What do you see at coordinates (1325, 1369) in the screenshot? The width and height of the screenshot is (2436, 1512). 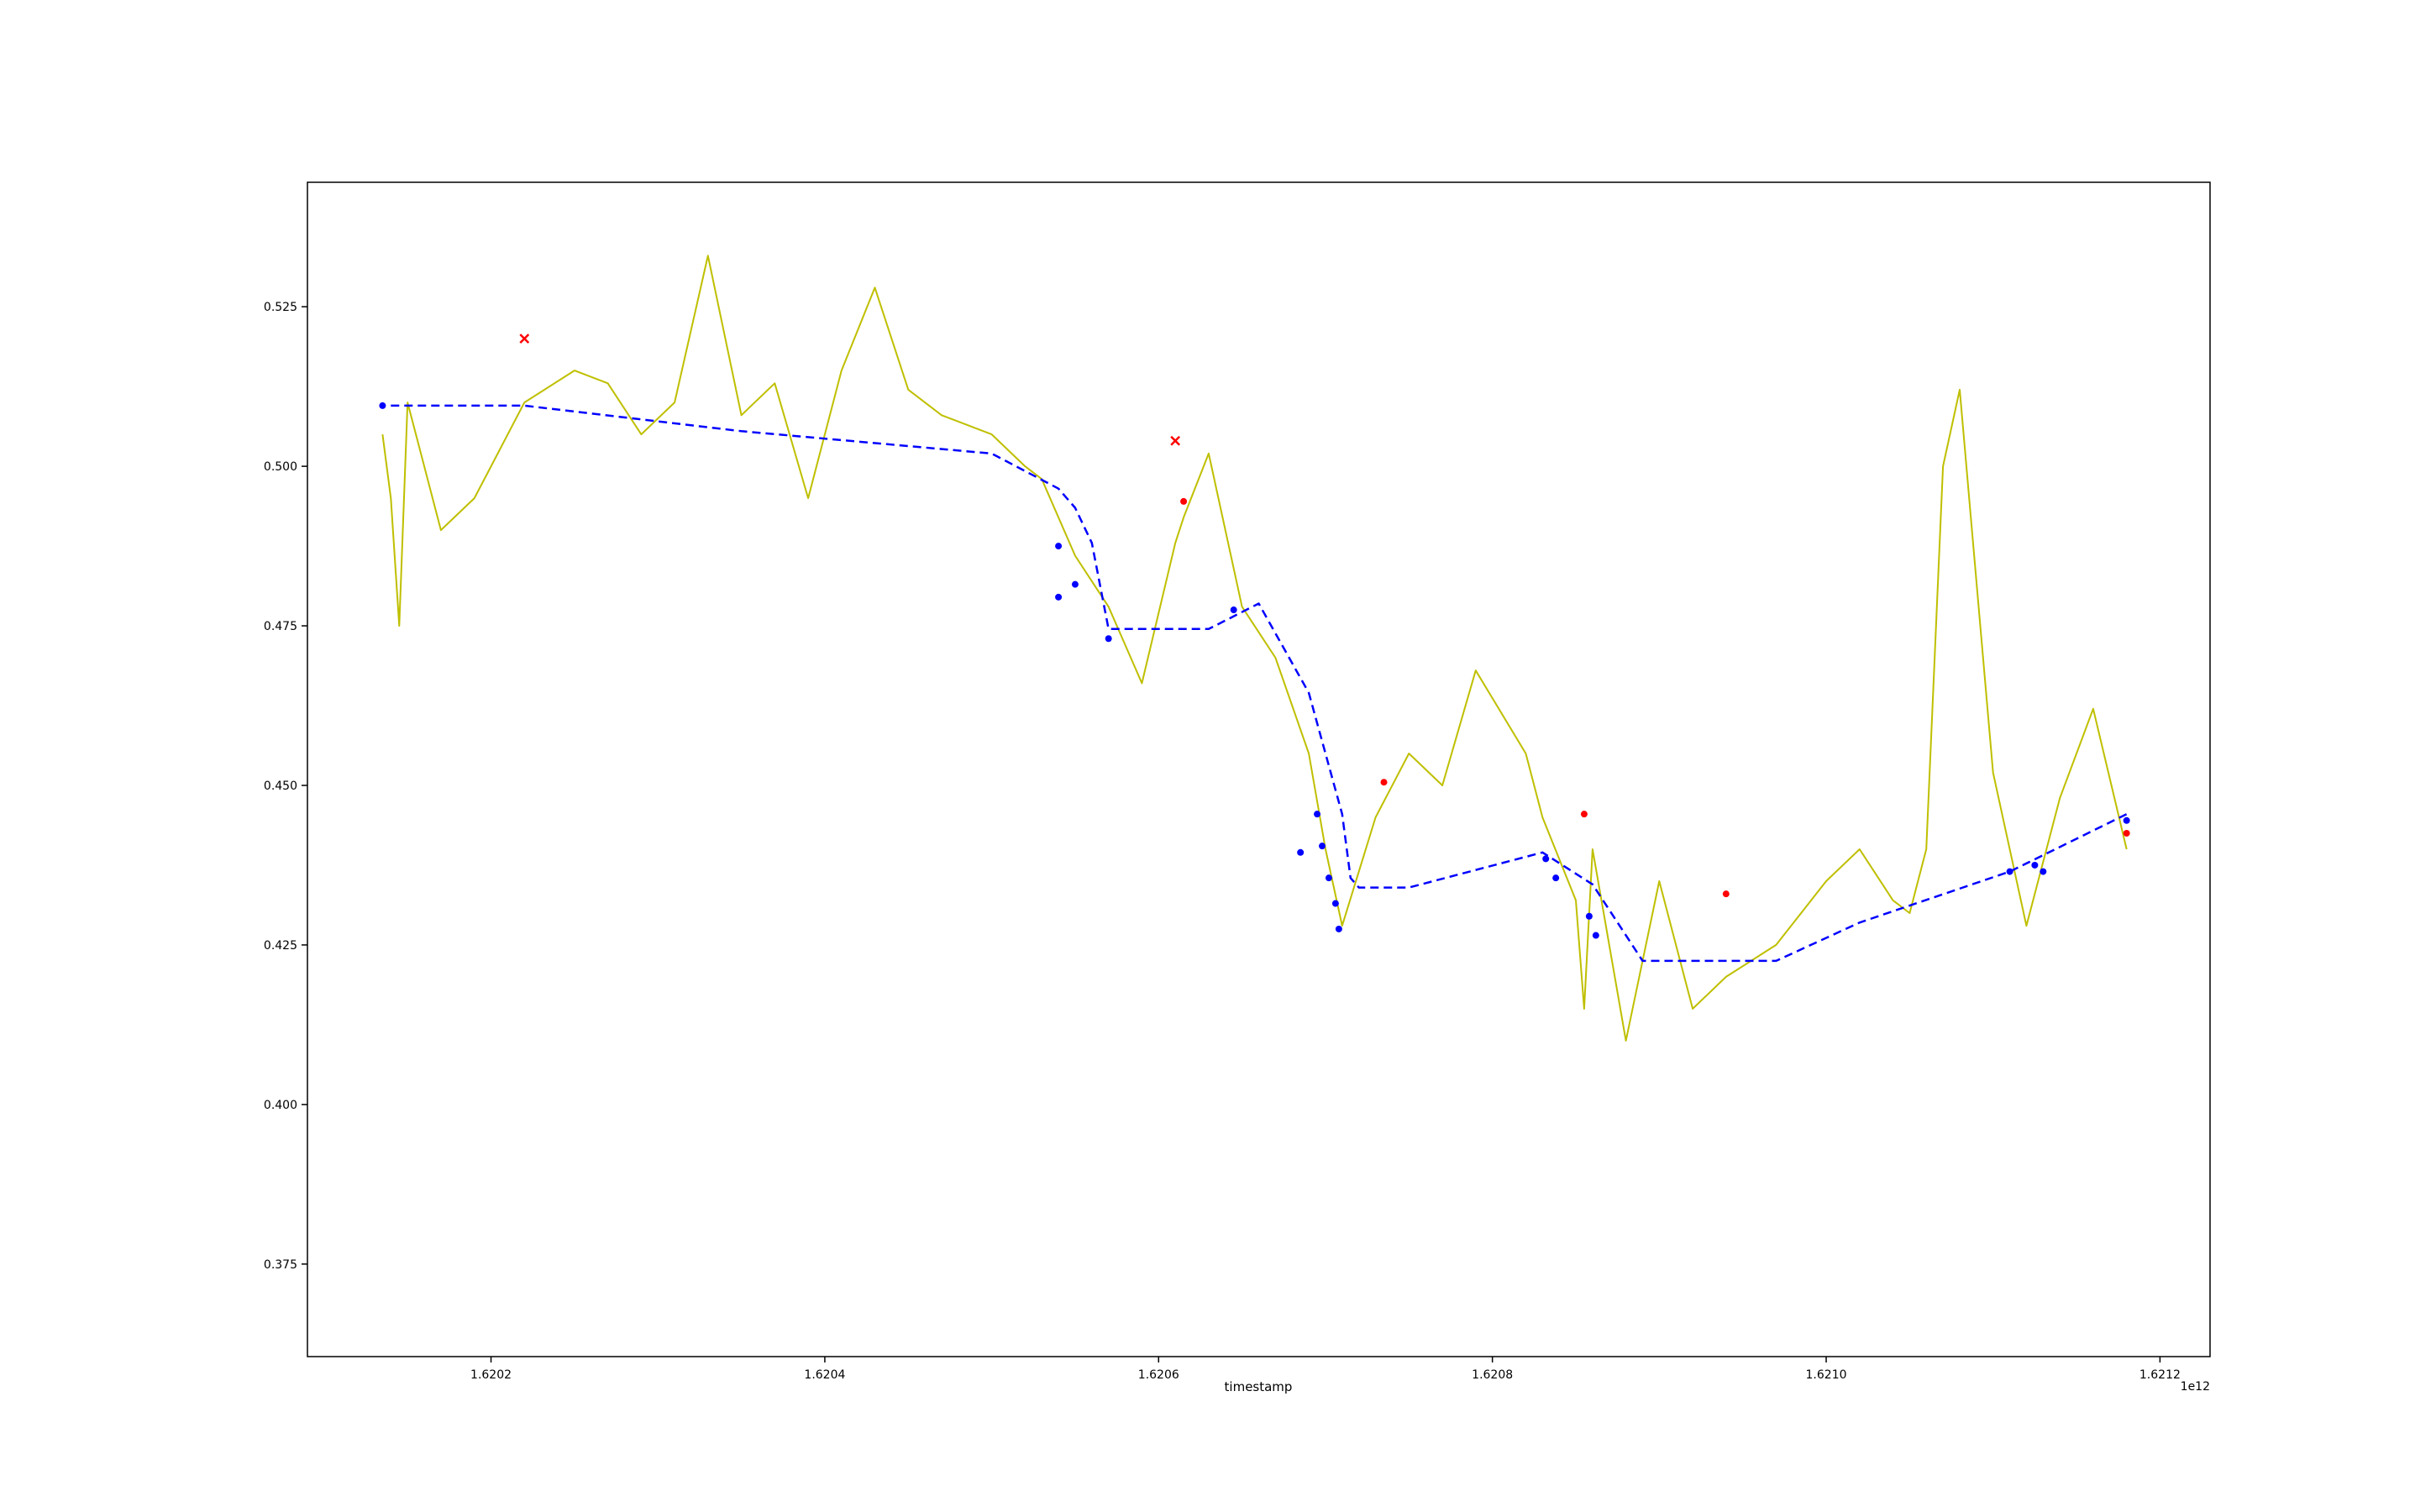 I see `x-axis-ticks: 1.6202 1.6204 1.6206 1.6208 1.6210 1.6212` at bounding box center [1325, 1369].